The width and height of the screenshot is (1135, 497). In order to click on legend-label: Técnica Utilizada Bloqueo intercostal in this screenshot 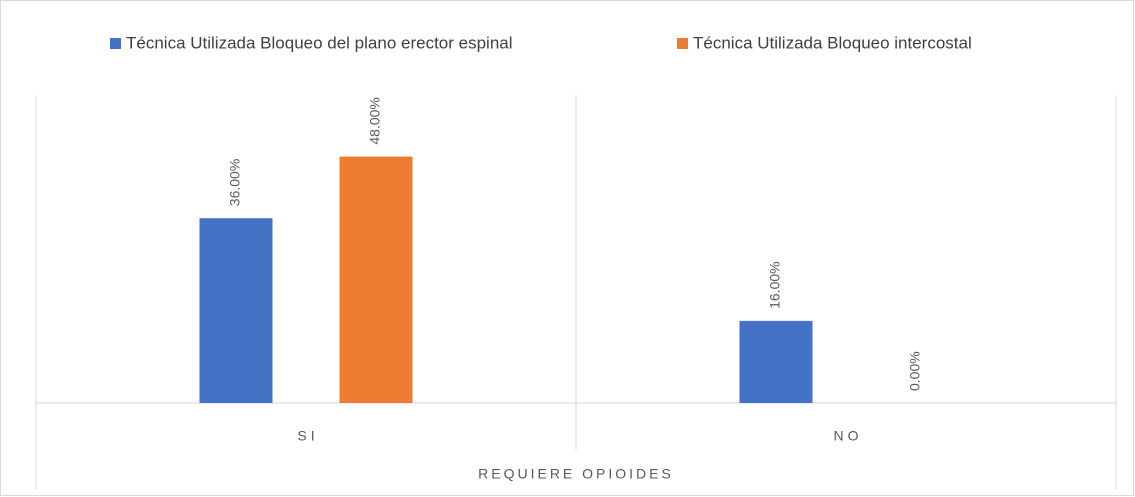, I will do `click(832, 42)`.